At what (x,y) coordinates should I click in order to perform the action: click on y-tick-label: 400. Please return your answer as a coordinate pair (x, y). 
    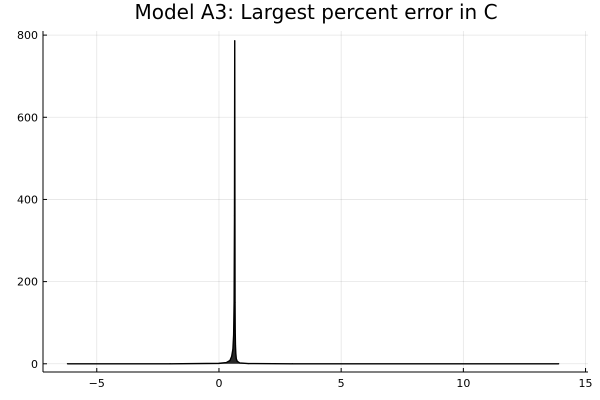
    Looking at the image, I should click on (27, 199).